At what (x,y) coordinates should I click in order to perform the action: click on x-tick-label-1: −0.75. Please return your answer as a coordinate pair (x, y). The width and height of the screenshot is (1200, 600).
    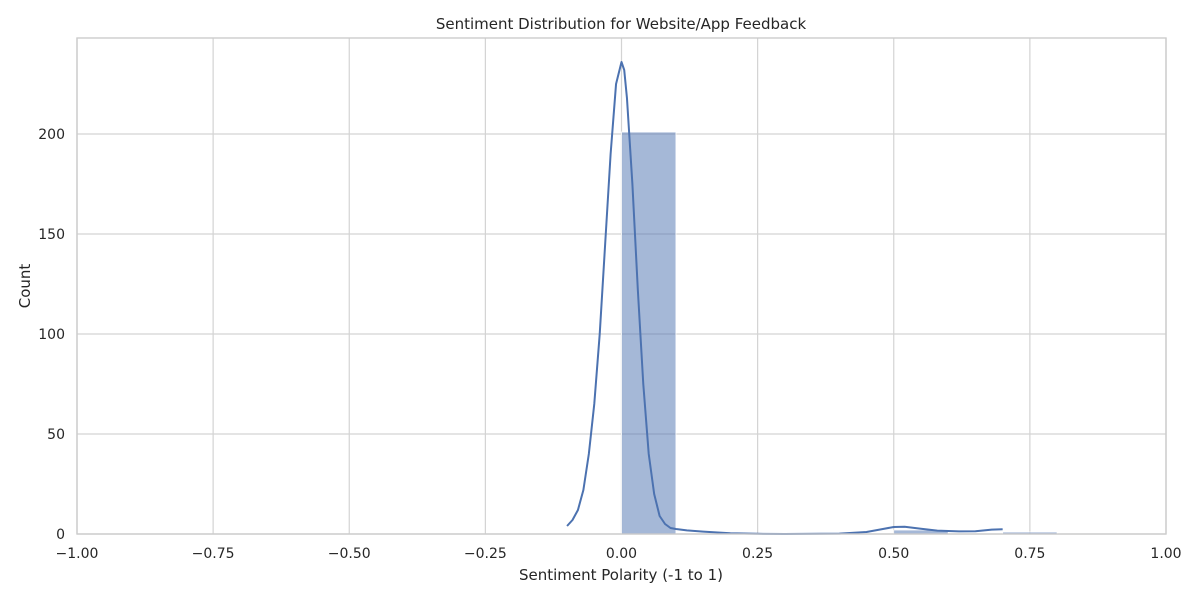
    Looking at the image, I should click on (213, 554).